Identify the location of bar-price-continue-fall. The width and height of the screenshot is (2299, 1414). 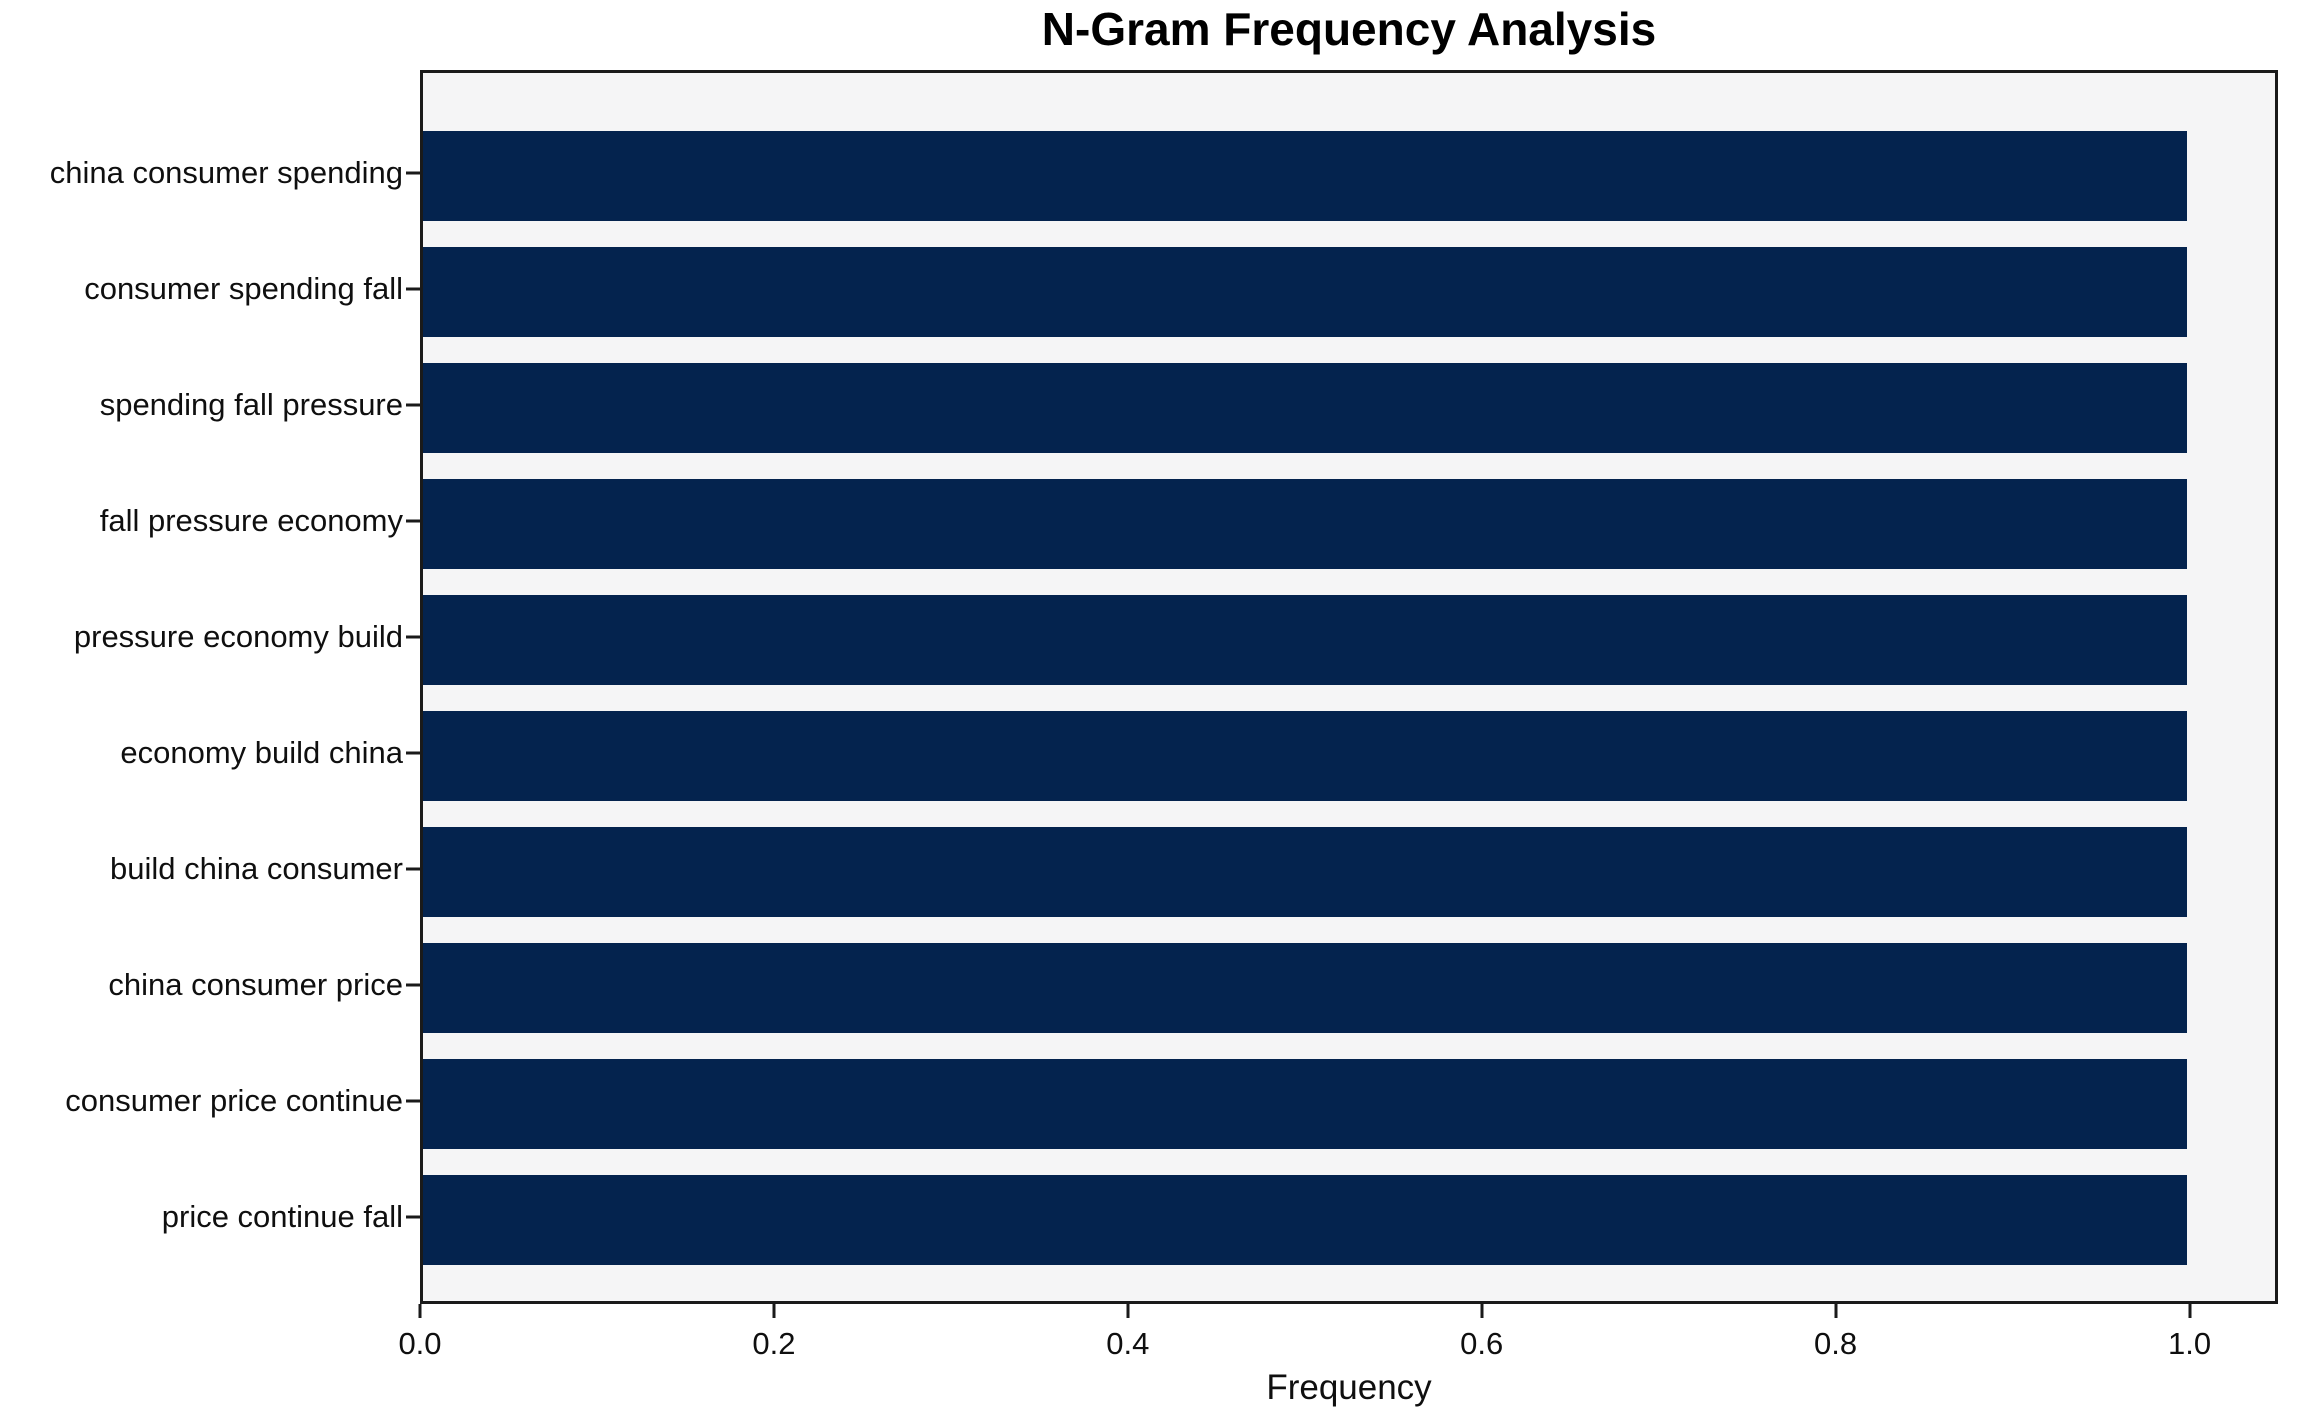
(1305, 1220).